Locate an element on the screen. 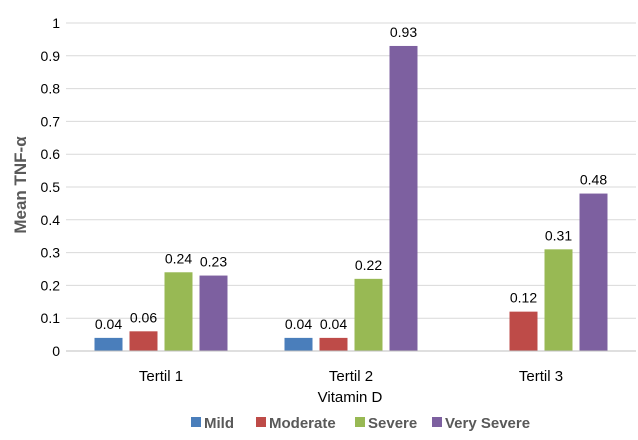 The image size is (638, 440). y-tick-label: 0.9 is located at coordinates (51, 56).